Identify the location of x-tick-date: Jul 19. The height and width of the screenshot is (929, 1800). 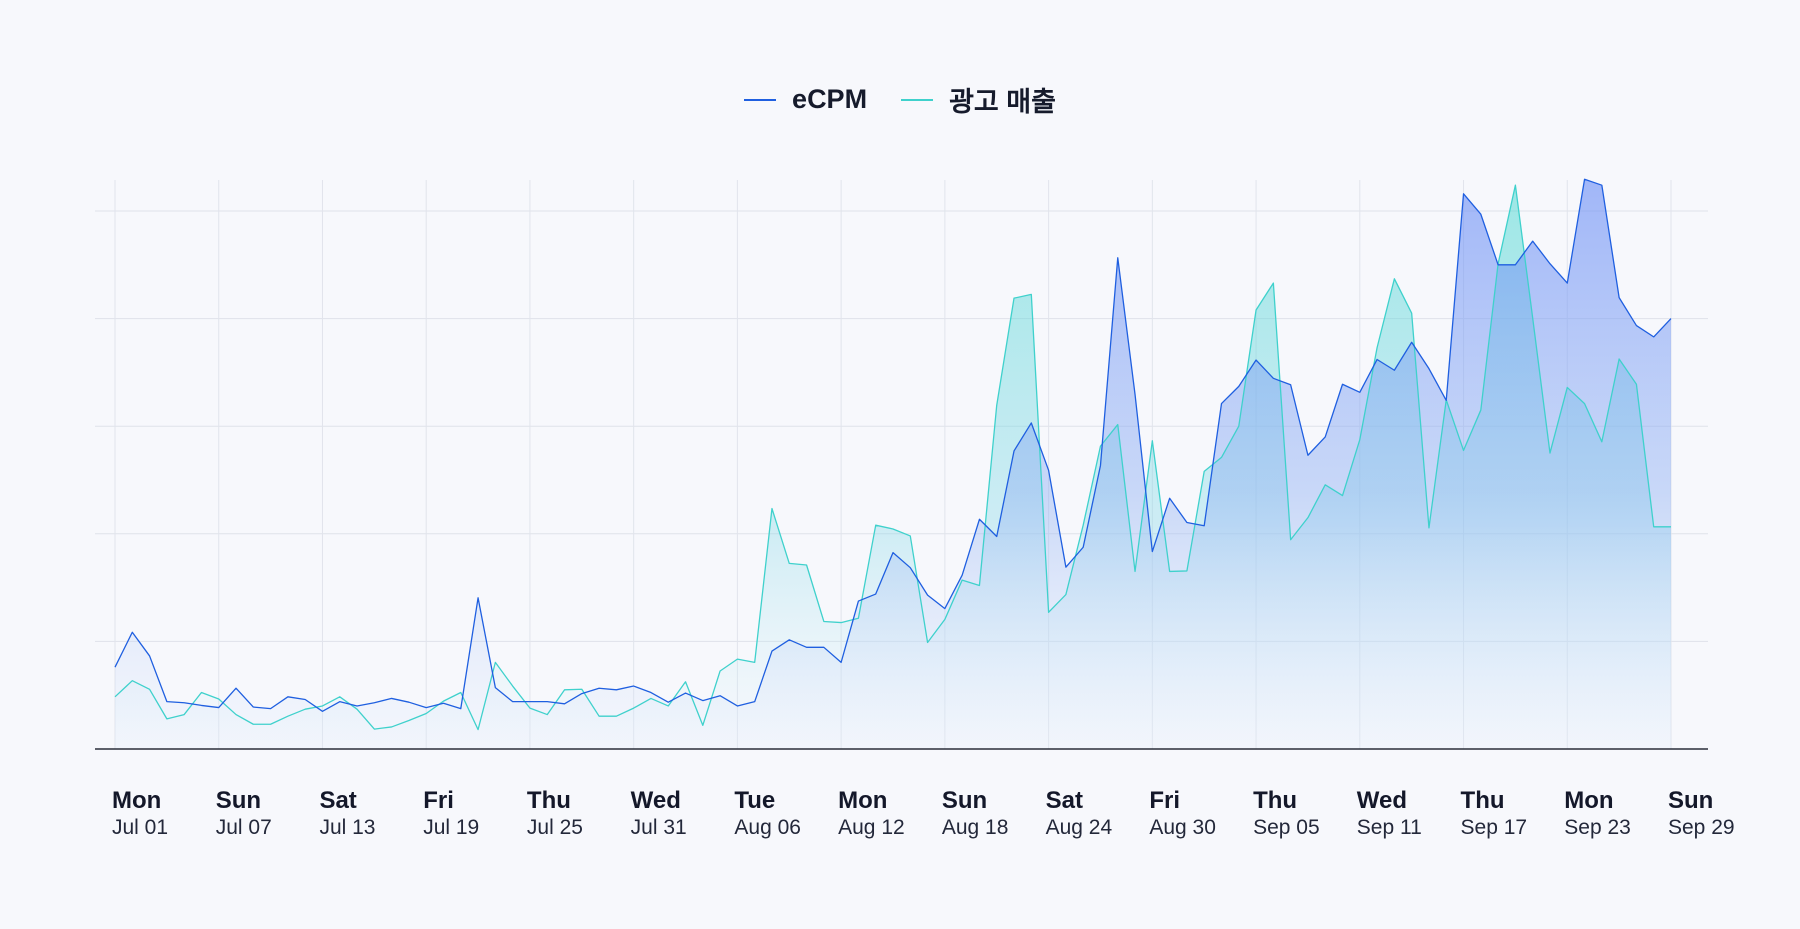
(451, 827).